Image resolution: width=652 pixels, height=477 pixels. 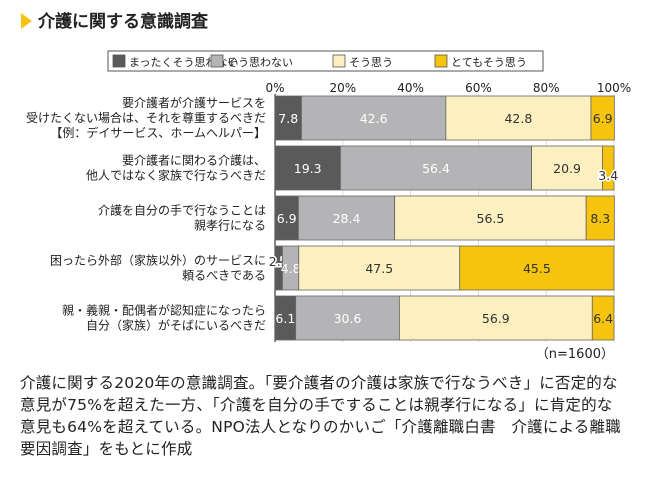 What do you see at coordinates (176, 325) in the screenshot?
I see `category-label: 自分（家族）がそばにいるべきだ` at bounding box center [176, 325].